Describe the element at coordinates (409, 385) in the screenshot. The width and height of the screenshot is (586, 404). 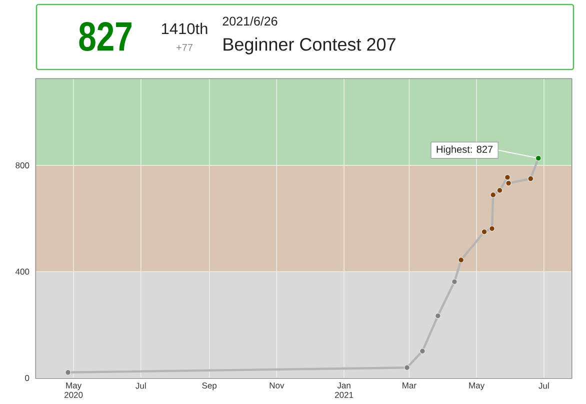
I see `x-tick-label: Mar` at that location.